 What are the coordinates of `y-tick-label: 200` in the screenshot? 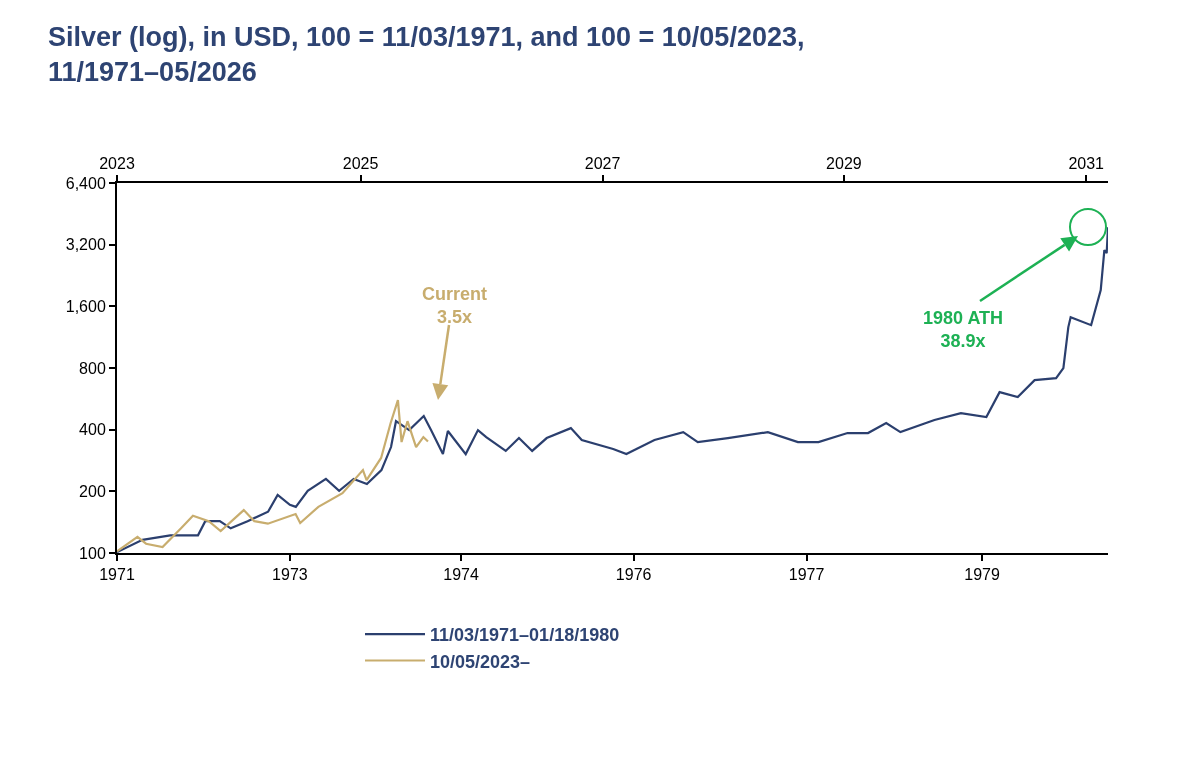 It's located at (92, 491).